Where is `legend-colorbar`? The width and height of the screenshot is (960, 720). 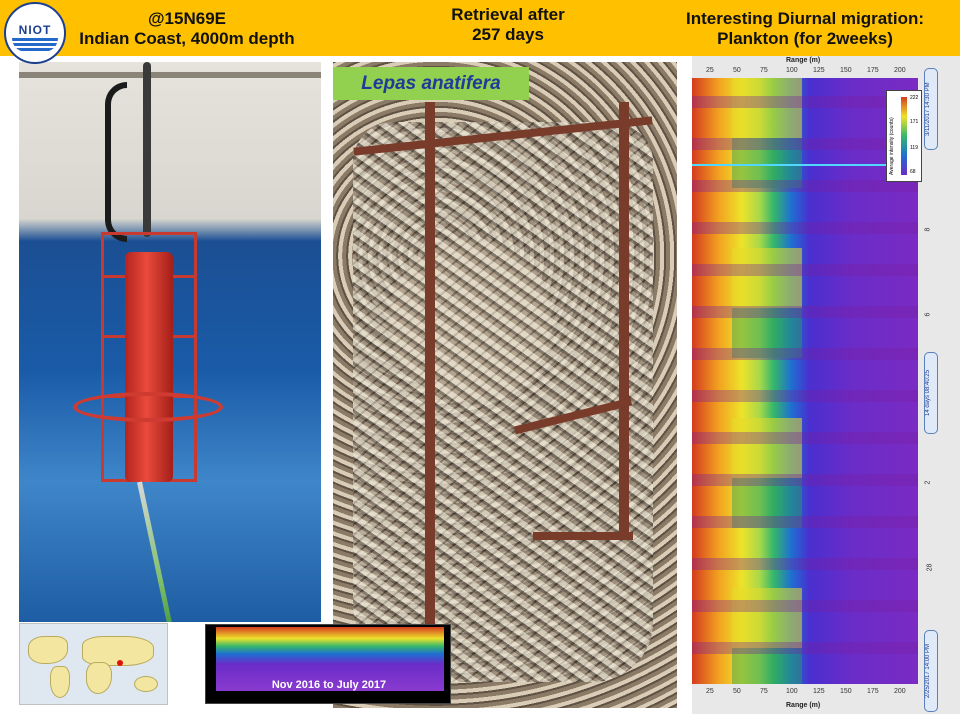 legend-colorbar is located at coordinates (904, 136).